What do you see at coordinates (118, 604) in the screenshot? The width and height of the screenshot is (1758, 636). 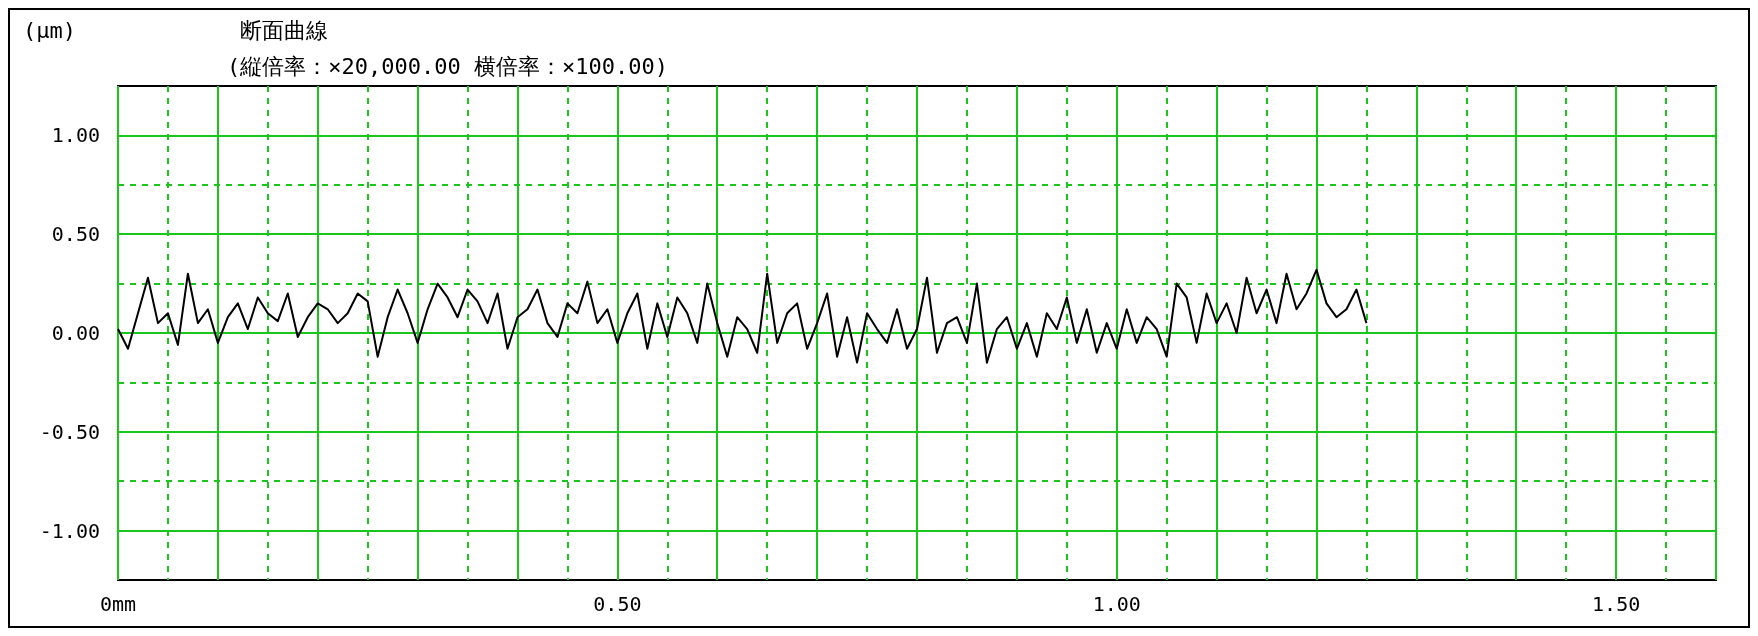 I see `x-tick-label: 0mm` at bounding box center [118, 604].